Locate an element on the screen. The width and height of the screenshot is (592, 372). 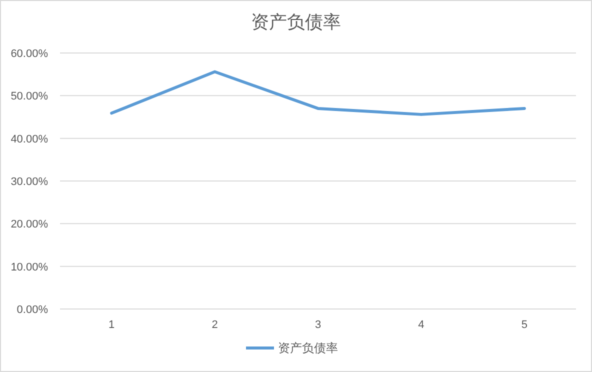
legend-label: 资产负债率 is located at coordinates (308, 348).